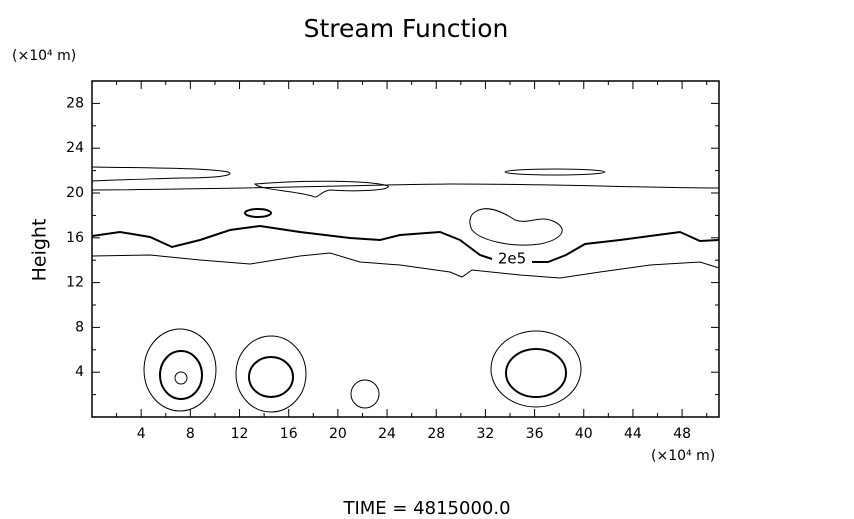 The height and width of the screenshot is (519, 854). What do you see at coordinates (683, 456) in the screenshot?
I see `x-unit-label: (×10⁴ m)` at bounding box center [683, 456].